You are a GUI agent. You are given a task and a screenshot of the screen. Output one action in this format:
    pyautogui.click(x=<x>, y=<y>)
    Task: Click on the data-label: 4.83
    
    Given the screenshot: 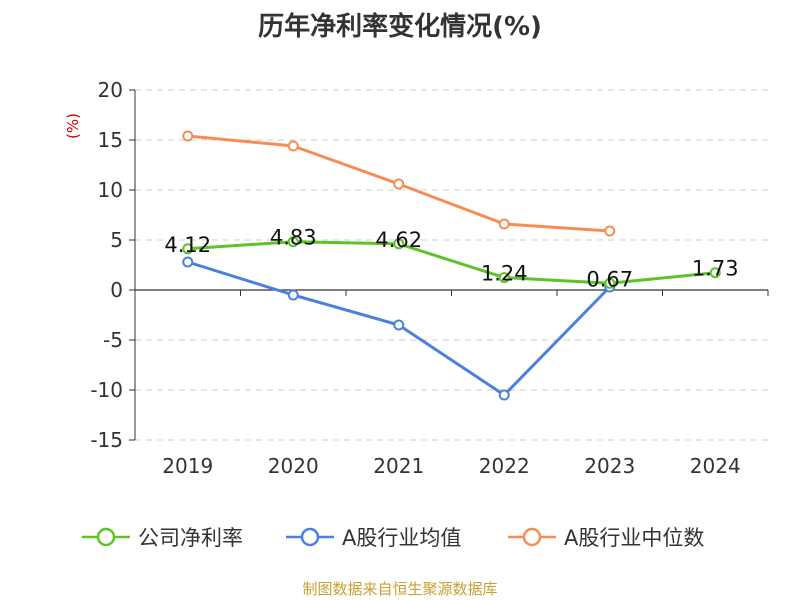 What is the action you would take?
    pyautogui.click(x=293, y=238)
    